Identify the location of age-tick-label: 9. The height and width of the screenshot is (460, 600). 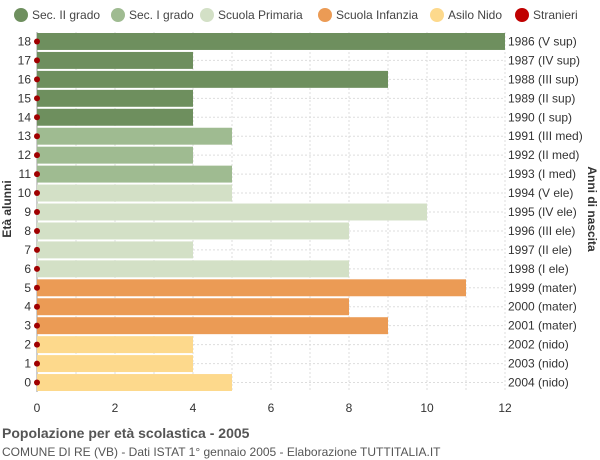
(27, 212).